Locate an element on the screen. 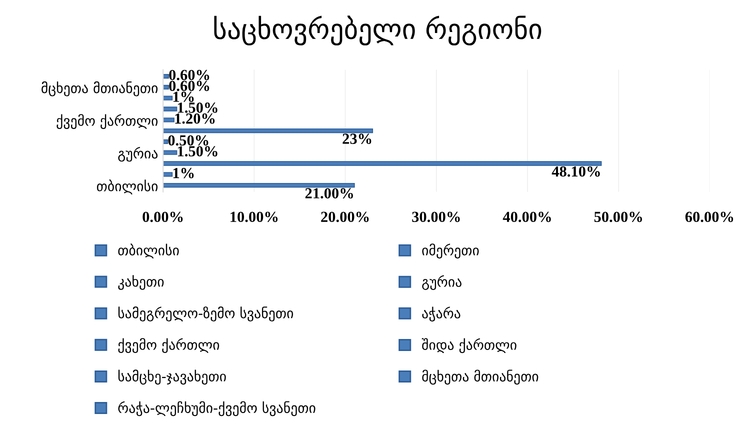 The width and height of the screenshot is (755, 436). x-tick-label: 50.00% is located at coordinates (618, 217).